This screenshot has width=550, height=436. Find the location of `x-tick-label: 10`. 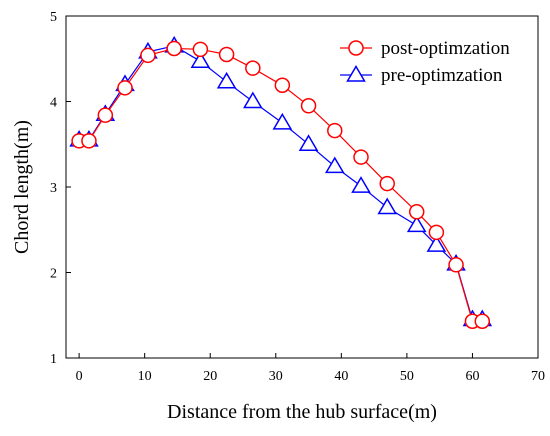

x-tick-label: 10 is located at coordinates (145, 376).